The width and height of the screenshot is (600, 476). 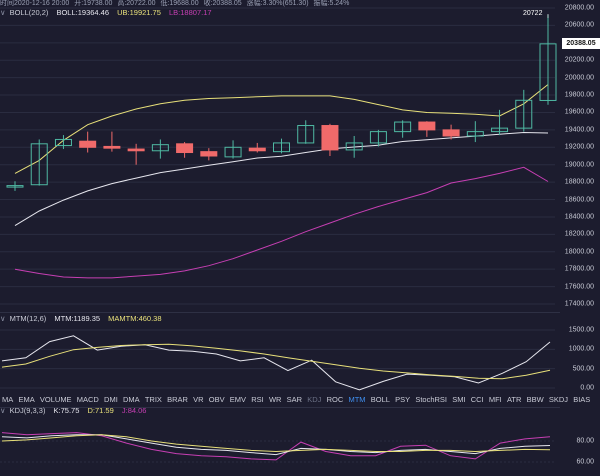 I want to click on boll-title: BOLL(20,2), so click(x=29, y=12).